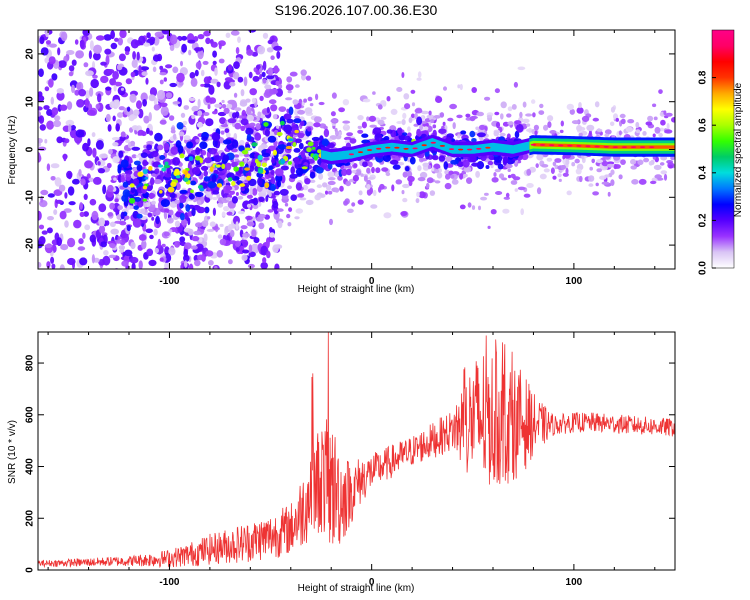  What do you see at coordinates (356, 289) in the screenshot?
I see `heatmap-x-axis-label: Height of straight line (km)` at bounding box center [356, 289].